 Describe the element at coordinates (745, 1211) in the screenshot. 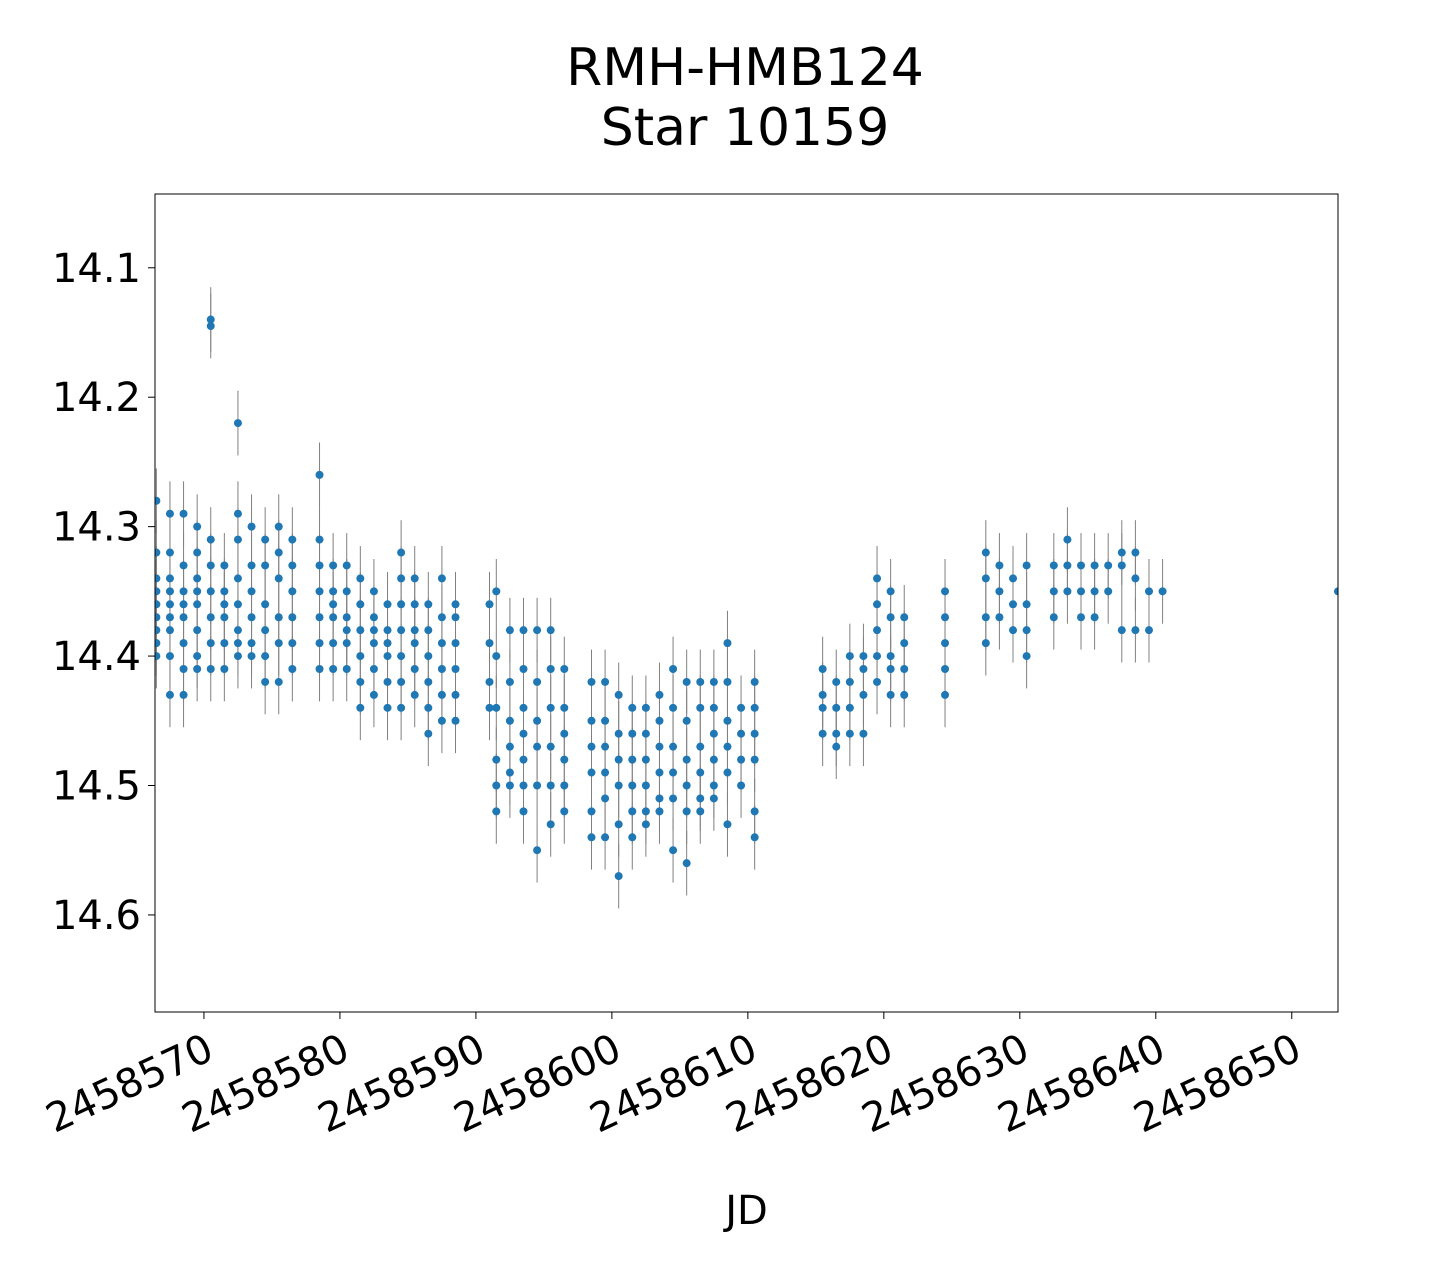

I see `x-axis-label: JD` at that location.